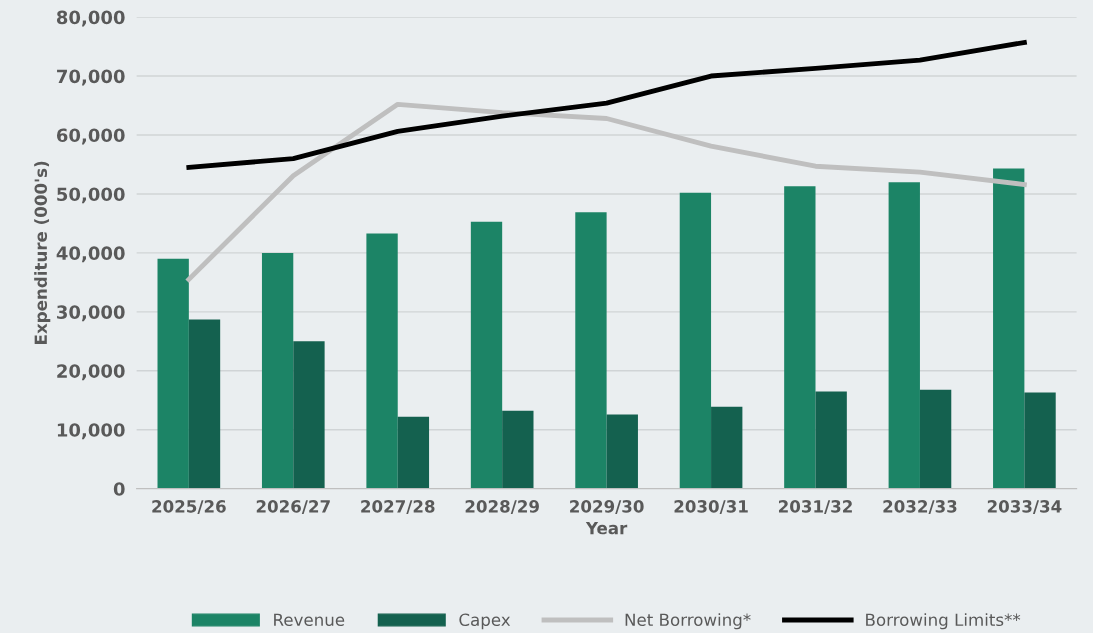  Describe the element at coordinates (920, 507) in the screenshot. I see `x-tick-label: 2032/33` at that location.